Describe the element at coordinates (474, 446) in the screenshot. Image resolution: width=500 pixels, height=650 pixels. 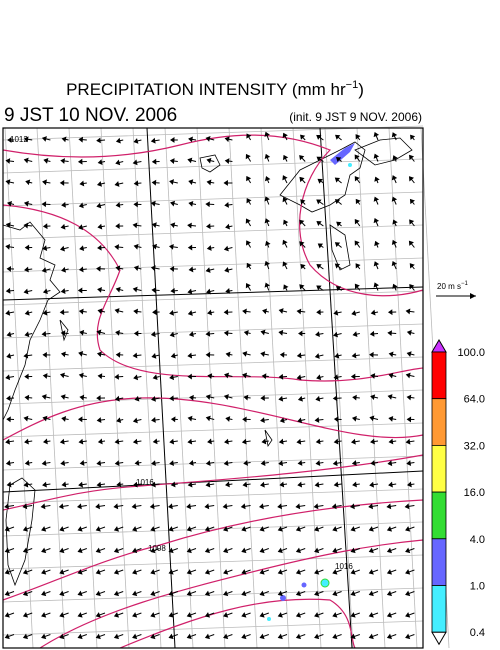
I see `colorbar-label: 32.0` at that location.